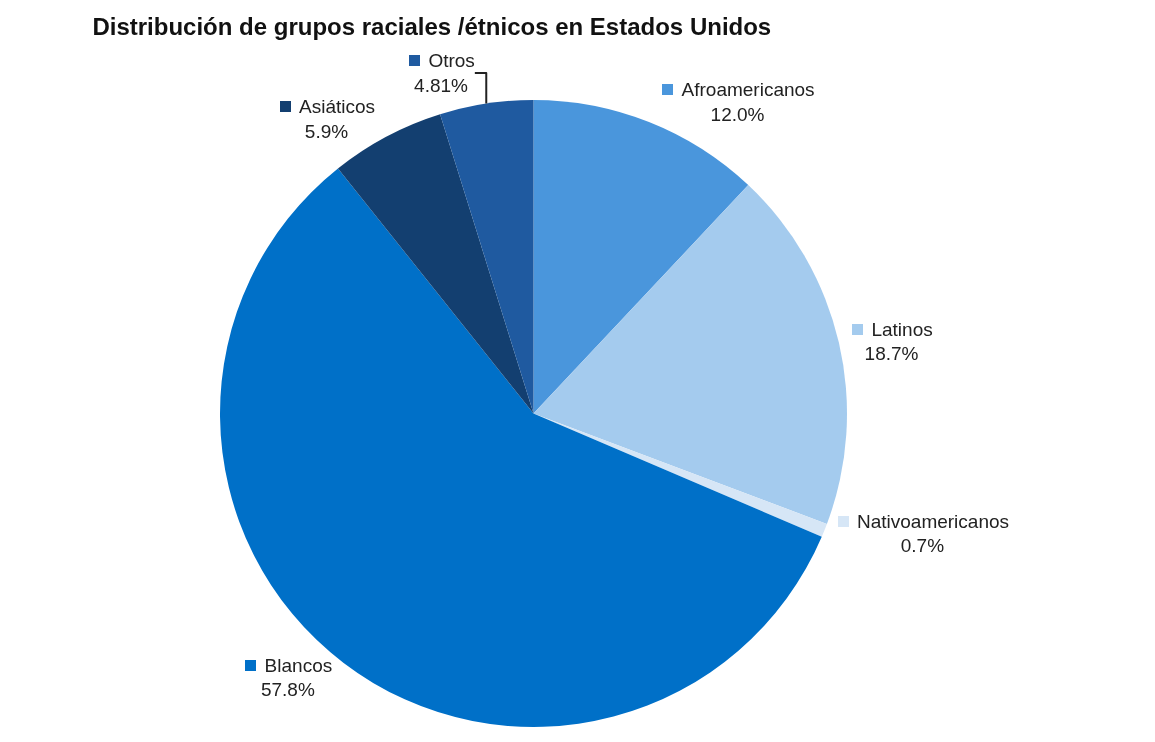  What do you see at coordinates (287, 690) in the screenshot?
I see `data-label: 57.8%` at bounding box center [287, 690].